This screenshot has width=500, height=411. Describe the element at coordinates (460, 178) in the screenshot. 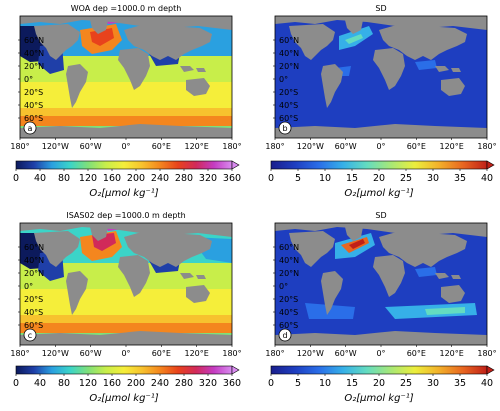

I see `colorbar-tick-label: 35` at that location.